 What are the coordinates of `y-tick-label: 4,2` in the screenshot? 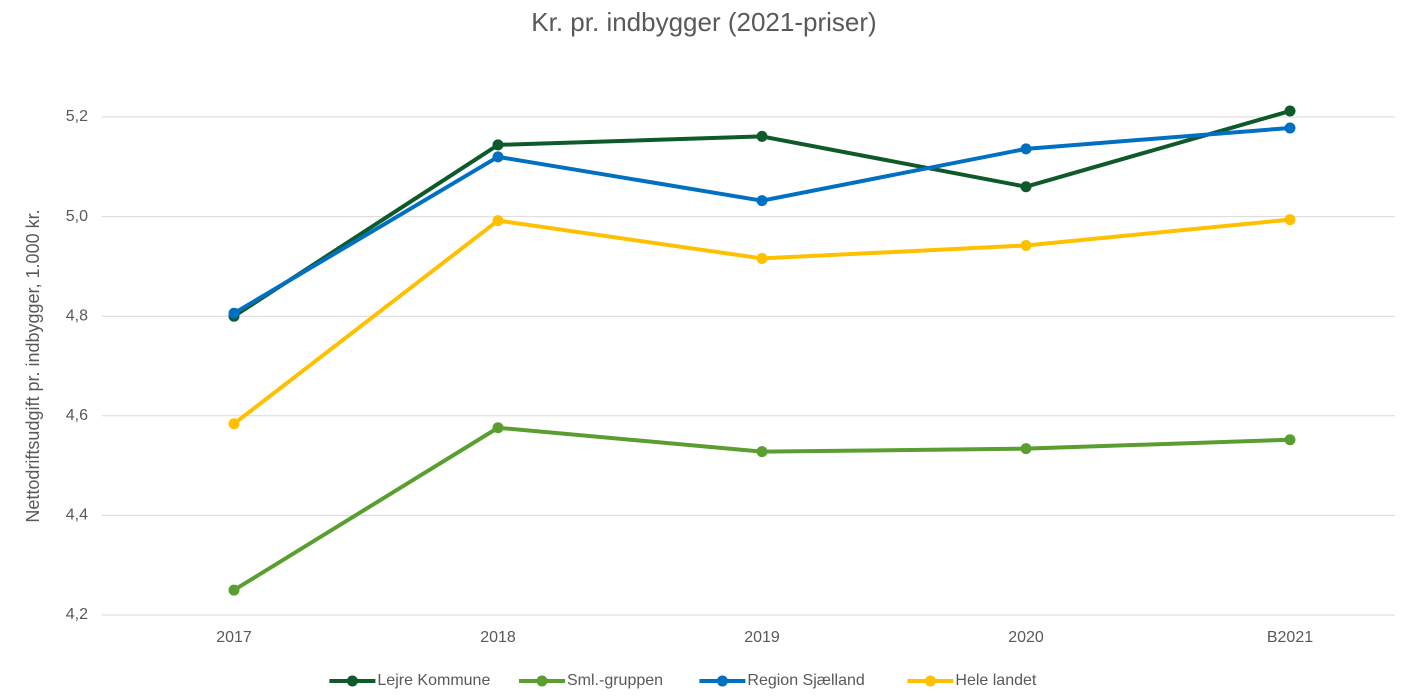 It's located at (77, 614).